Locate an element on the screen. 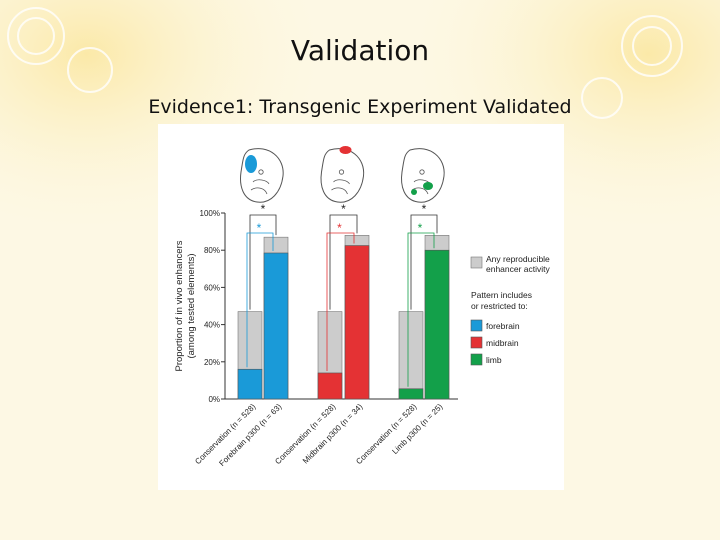  y-axis-label: Proportion of in vivo enhancers is located at coordinates (179, 305).